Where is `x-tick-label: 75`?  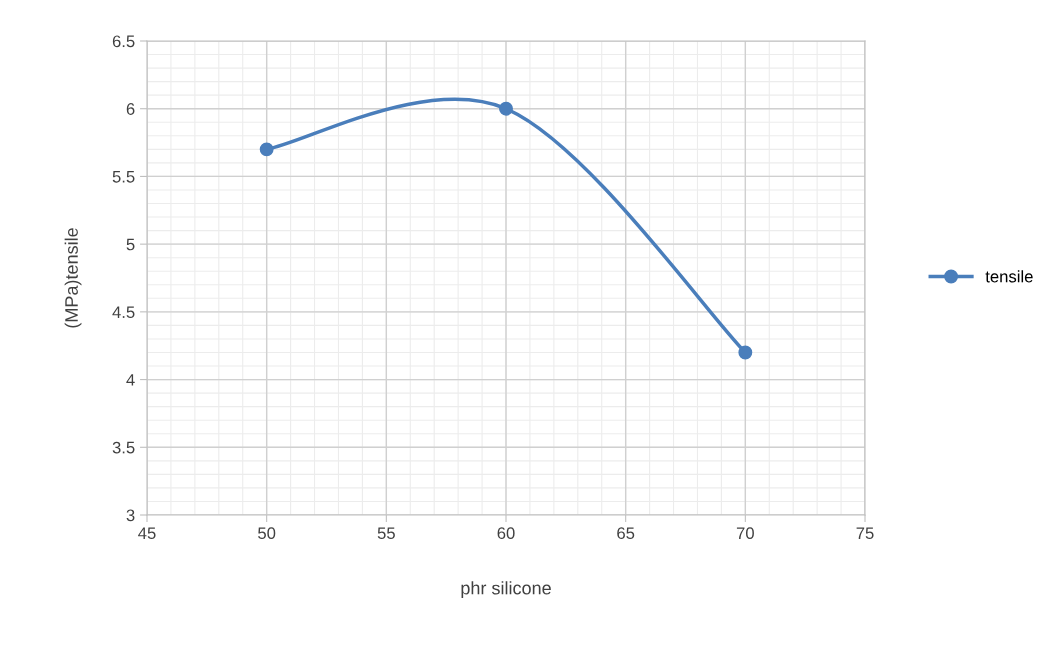
x-tick-label: 75 is located at coordinates (865, 533).